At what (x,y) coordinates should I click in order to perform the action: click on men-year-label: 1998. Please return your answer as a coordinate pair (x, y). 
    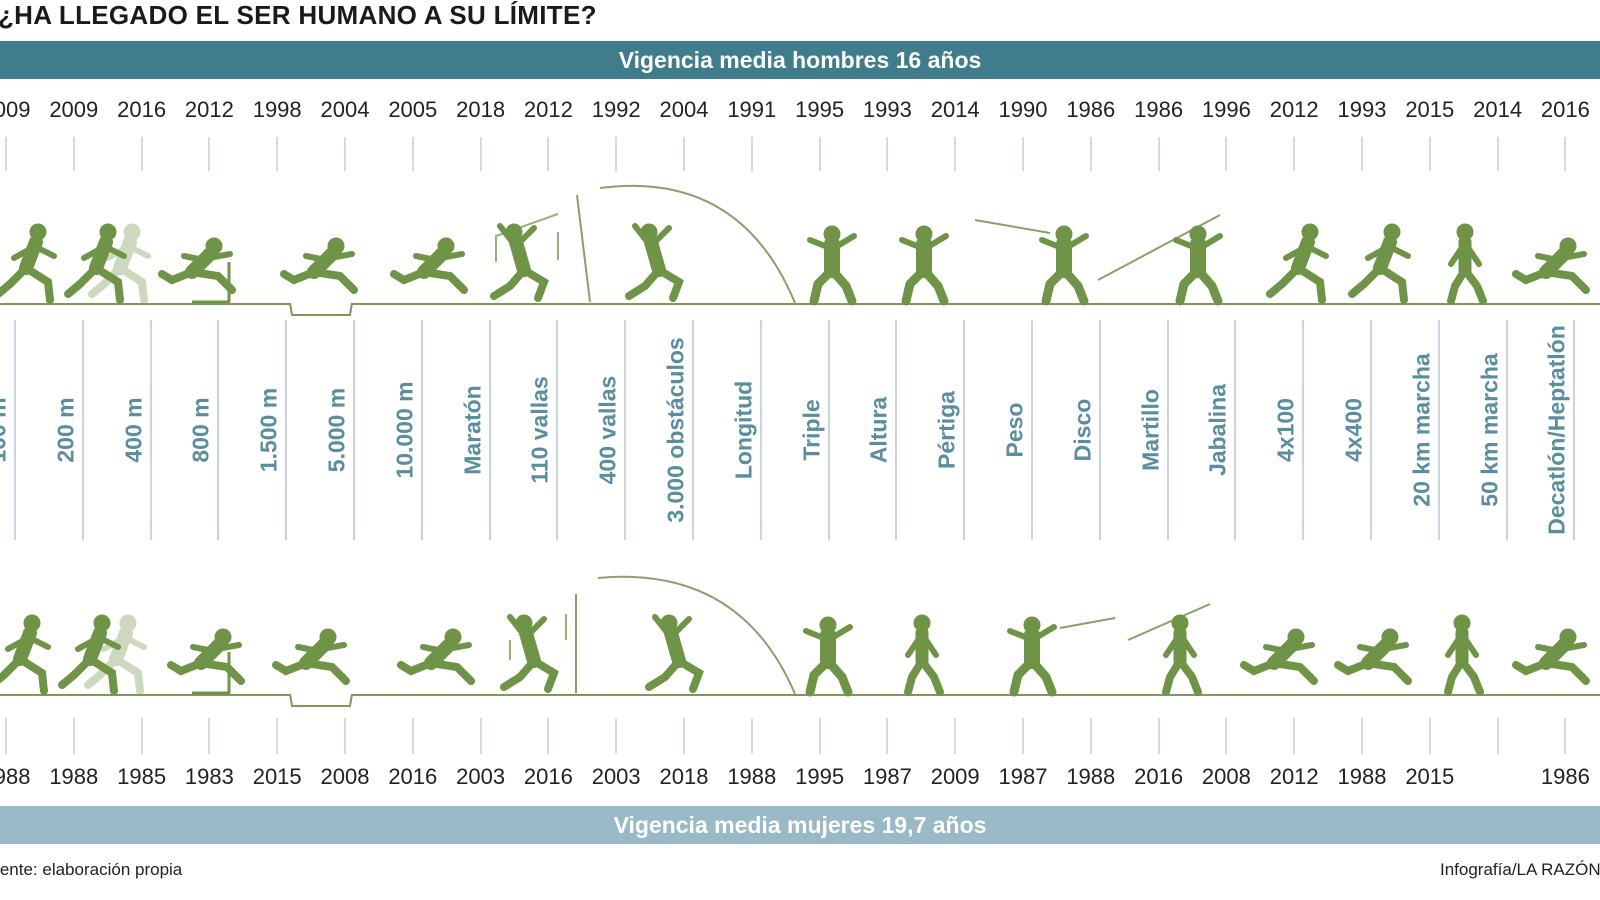
    Looking at the image, I should click on (277, 109).